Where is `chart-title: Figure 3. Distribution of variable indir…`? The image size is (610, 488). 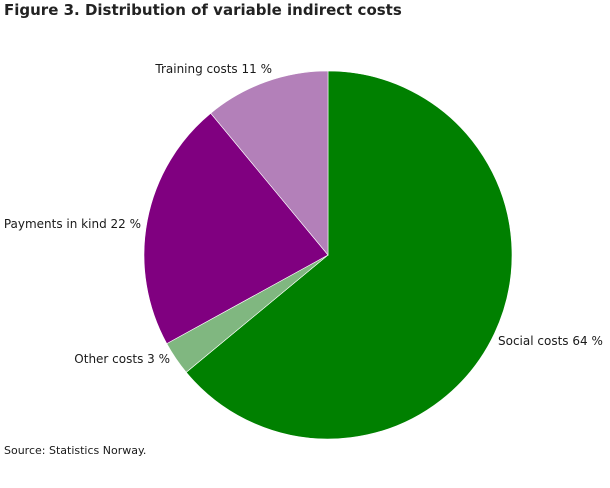
chart-title: Figure 3. Distribution of variable indir… is located at coordinates (203, 10).